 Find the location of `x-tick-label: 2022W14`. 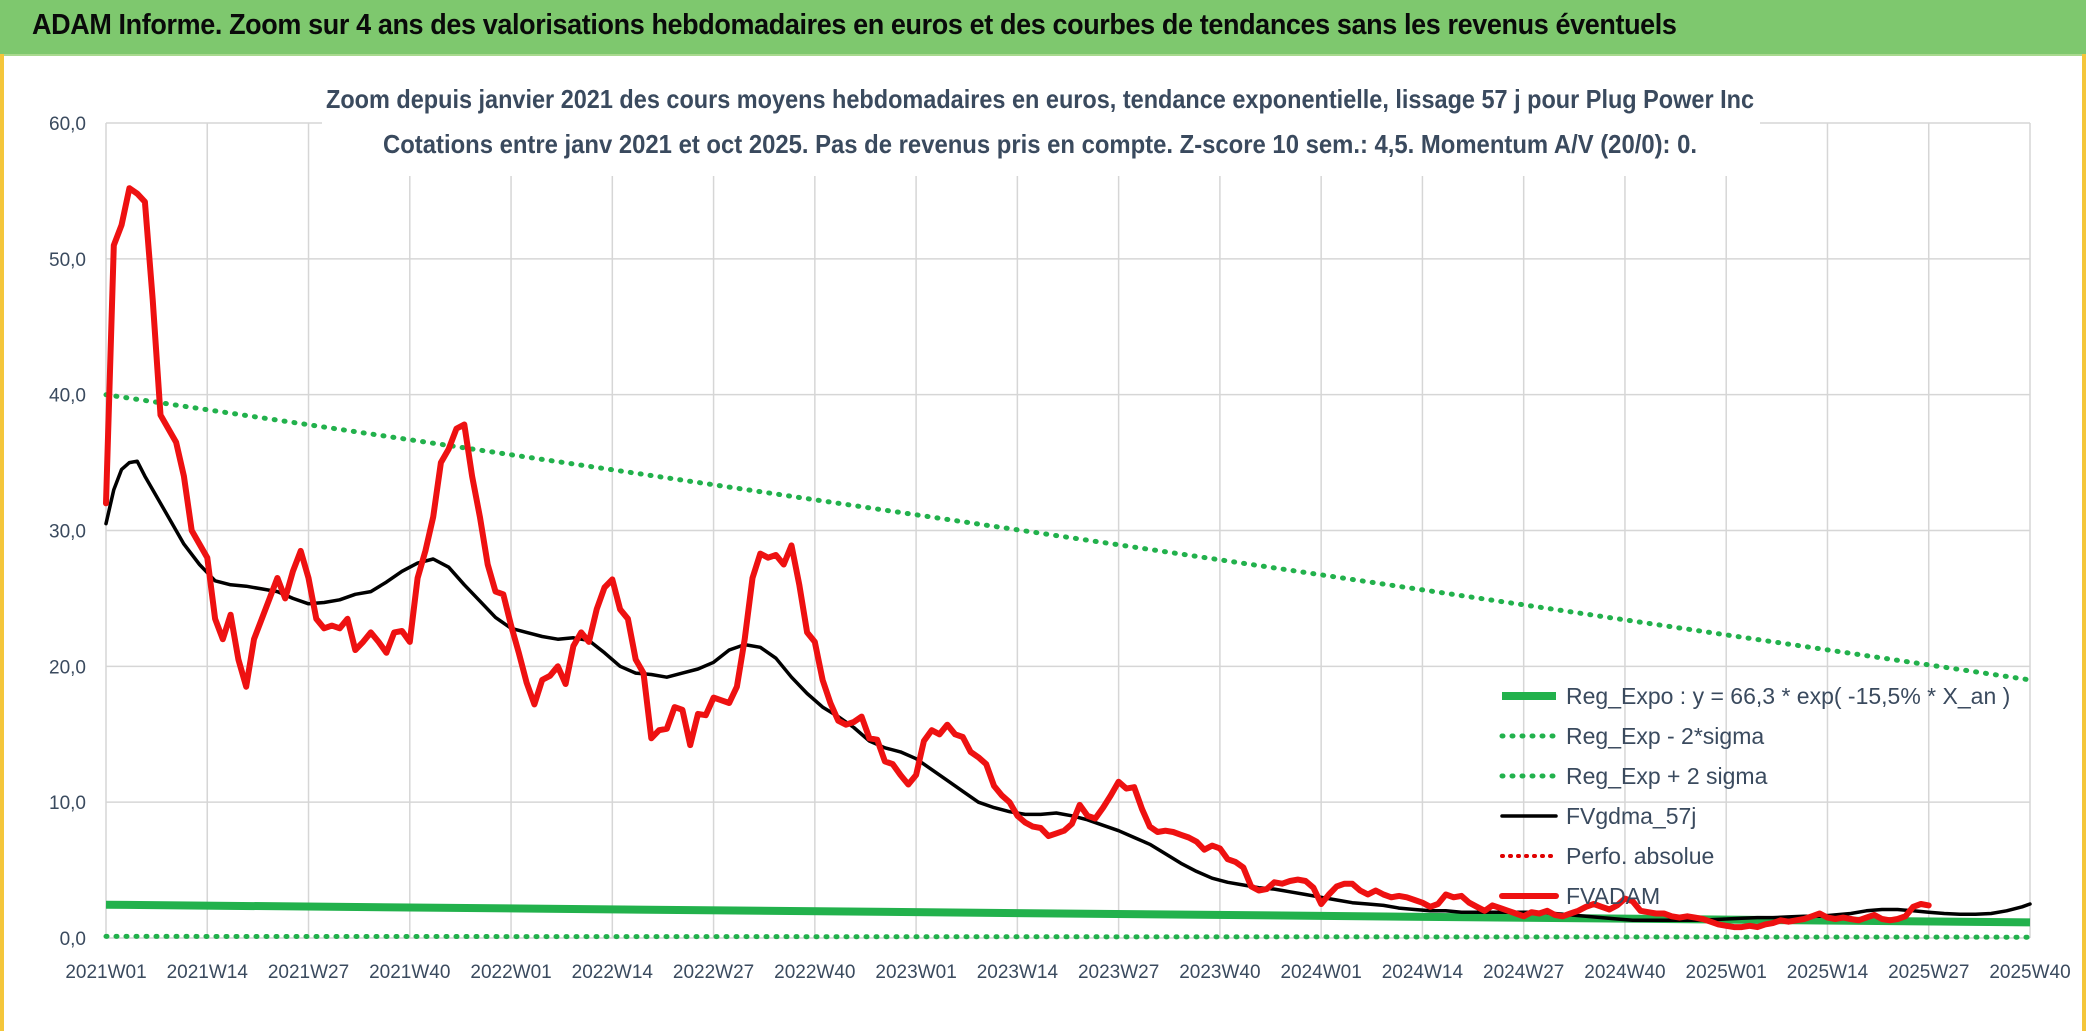

x-tick-label: 2022W14 is located at coordinates (613, 972).